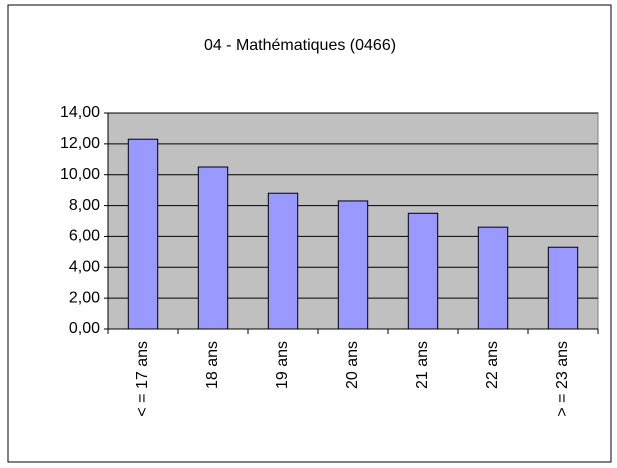 This screenshot has width=617, height=468. What do you see at coordinates (352, 365) in the screenshot?
I see `x-tick-label: 20 ans` at bounding box center [352, 365].